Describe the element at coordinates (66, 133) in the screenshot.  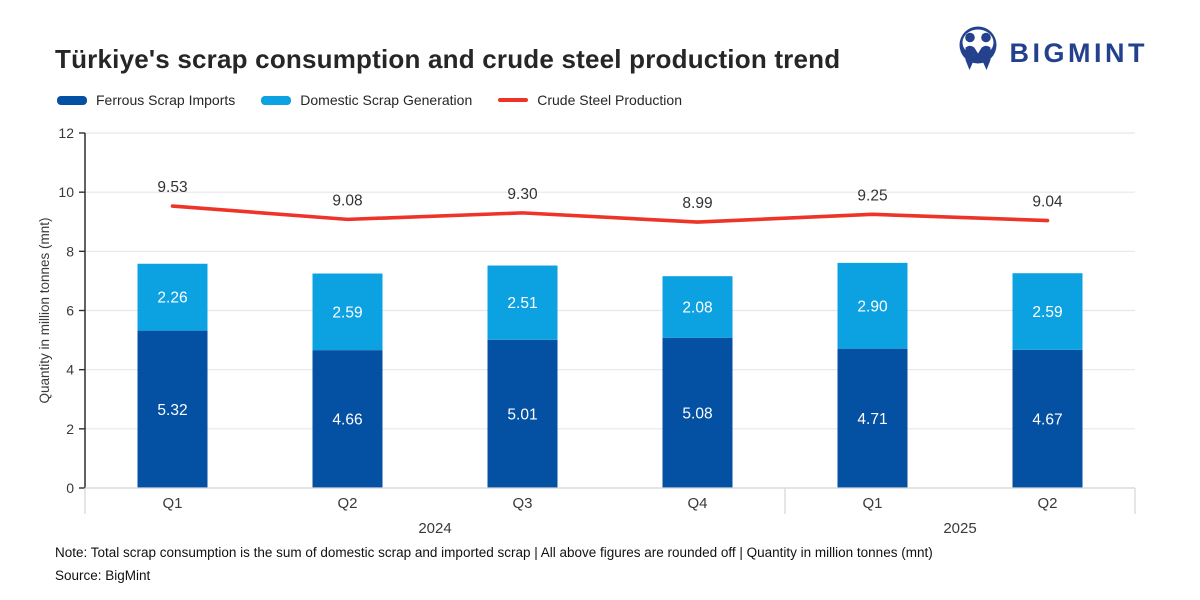
I see `svg-text: 12` at that location.